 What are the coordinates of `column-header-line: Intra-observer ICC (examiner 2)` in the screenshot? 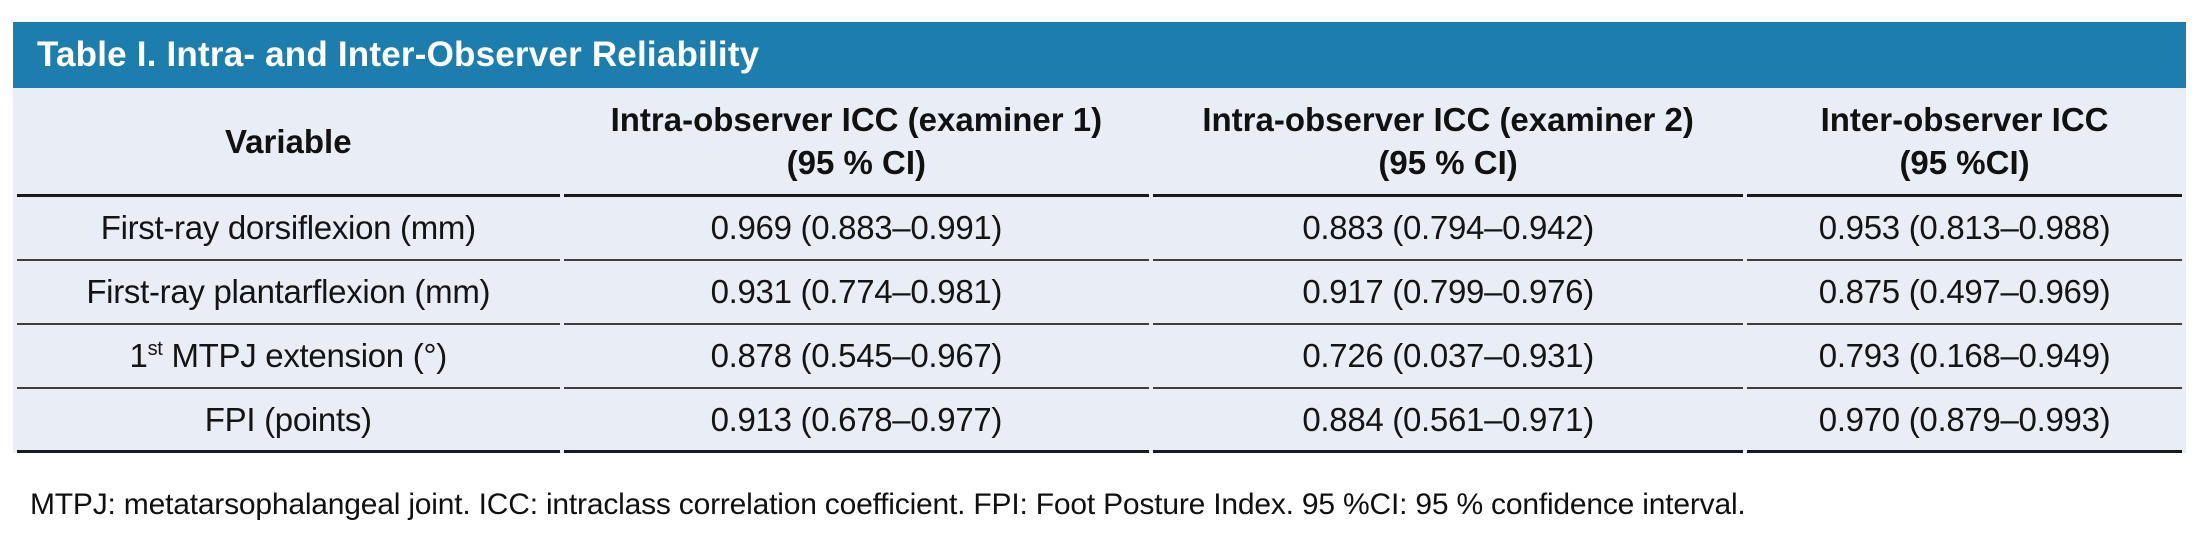 It's located at (1448, 119).